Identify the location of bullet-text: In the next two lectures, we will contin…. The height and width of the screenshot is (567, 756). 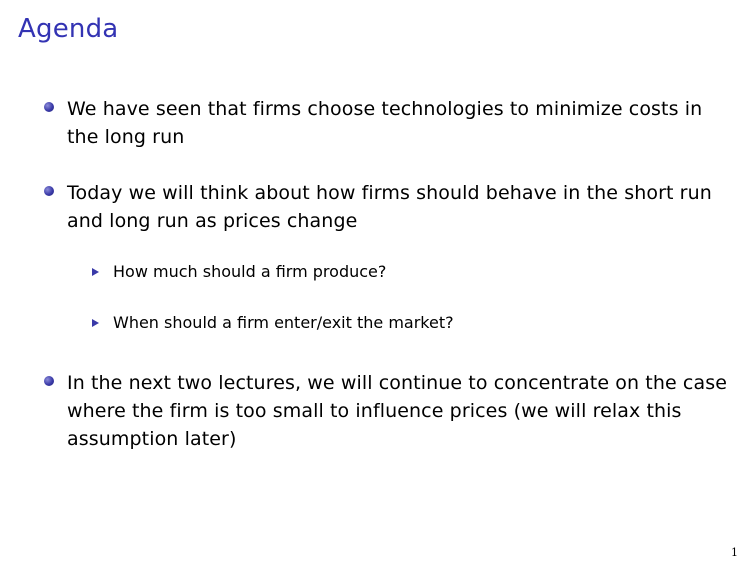
(397, 411).